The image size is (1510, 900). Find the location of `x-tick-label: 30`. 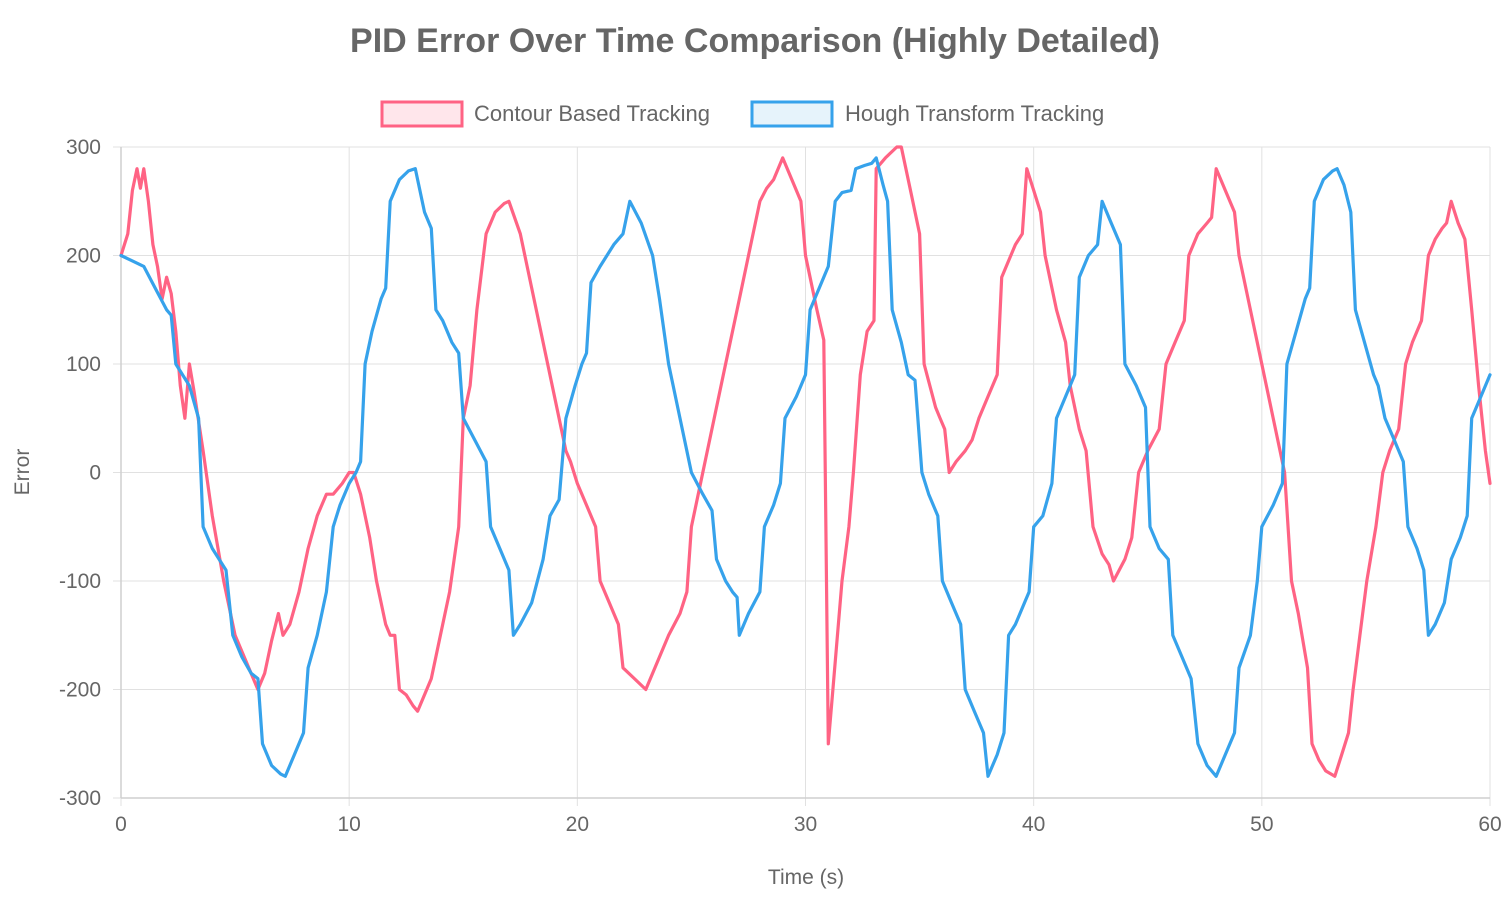

x-tick-label: 30 is located at coordinates (805, 824).